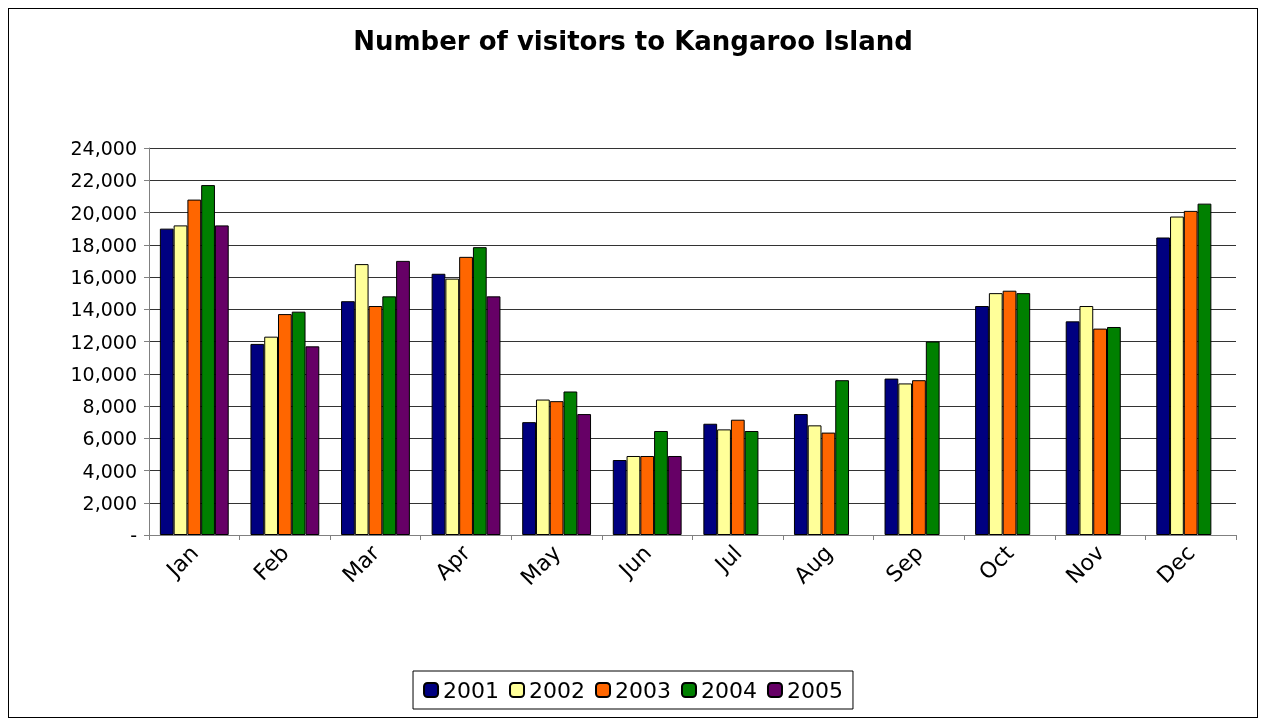  I want to click on x-tick-label: Apr, so click(453, 562).